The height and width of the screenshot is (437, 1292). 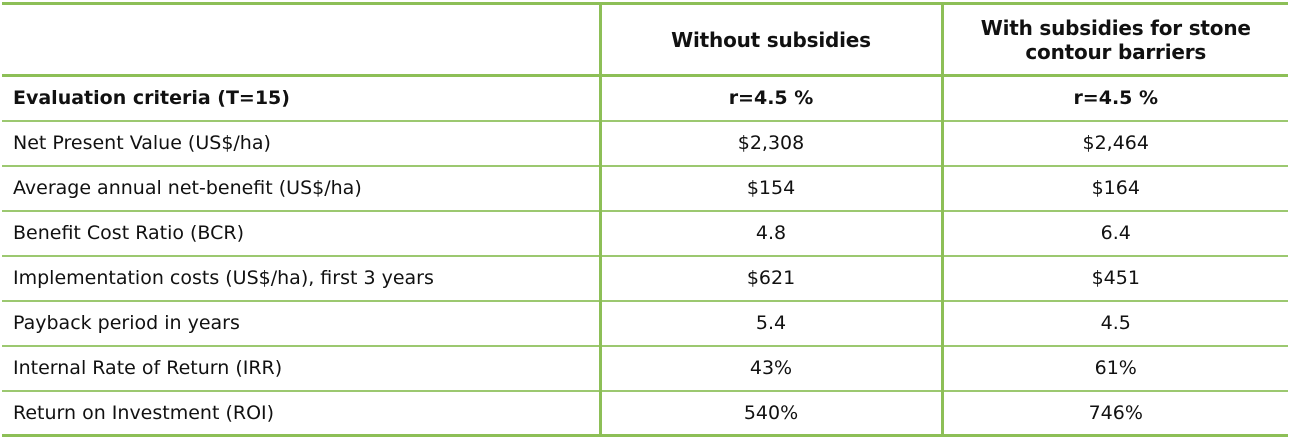 What do you see at coordinates (1116, 51) in the screenshot?
I see `header-with-subsidies-line2: contour barriers` at bounding box center [1116, 51].